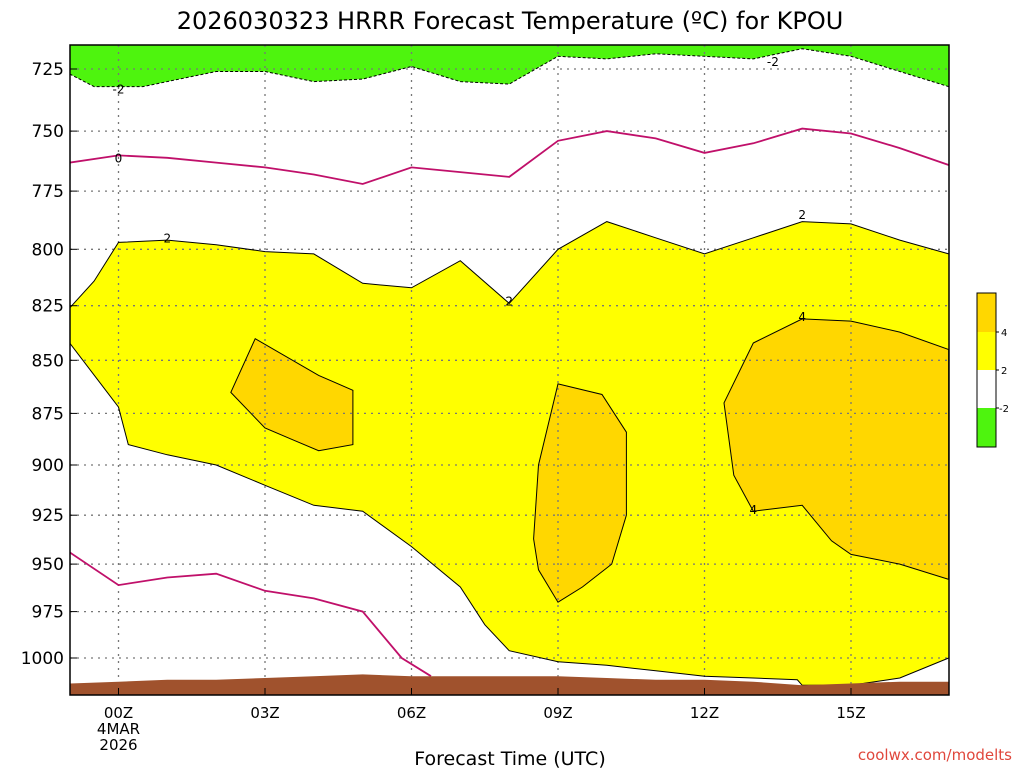 The height and width of the screenshot is (768, 1024). I want to click on colorbar-tick-minus2: -2, so click(1004, 409).